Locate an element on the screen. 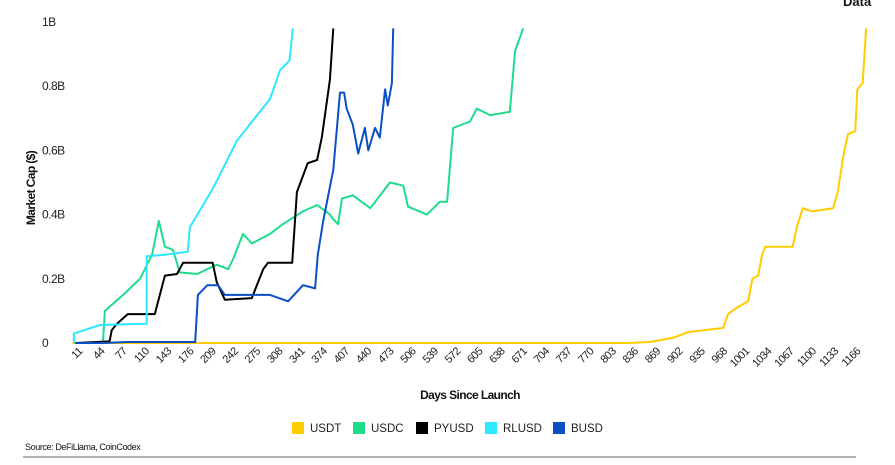 This screenshot has width=895, height=465. legend-item-rlusd: RLUSD is located at coordinates (513, 428).